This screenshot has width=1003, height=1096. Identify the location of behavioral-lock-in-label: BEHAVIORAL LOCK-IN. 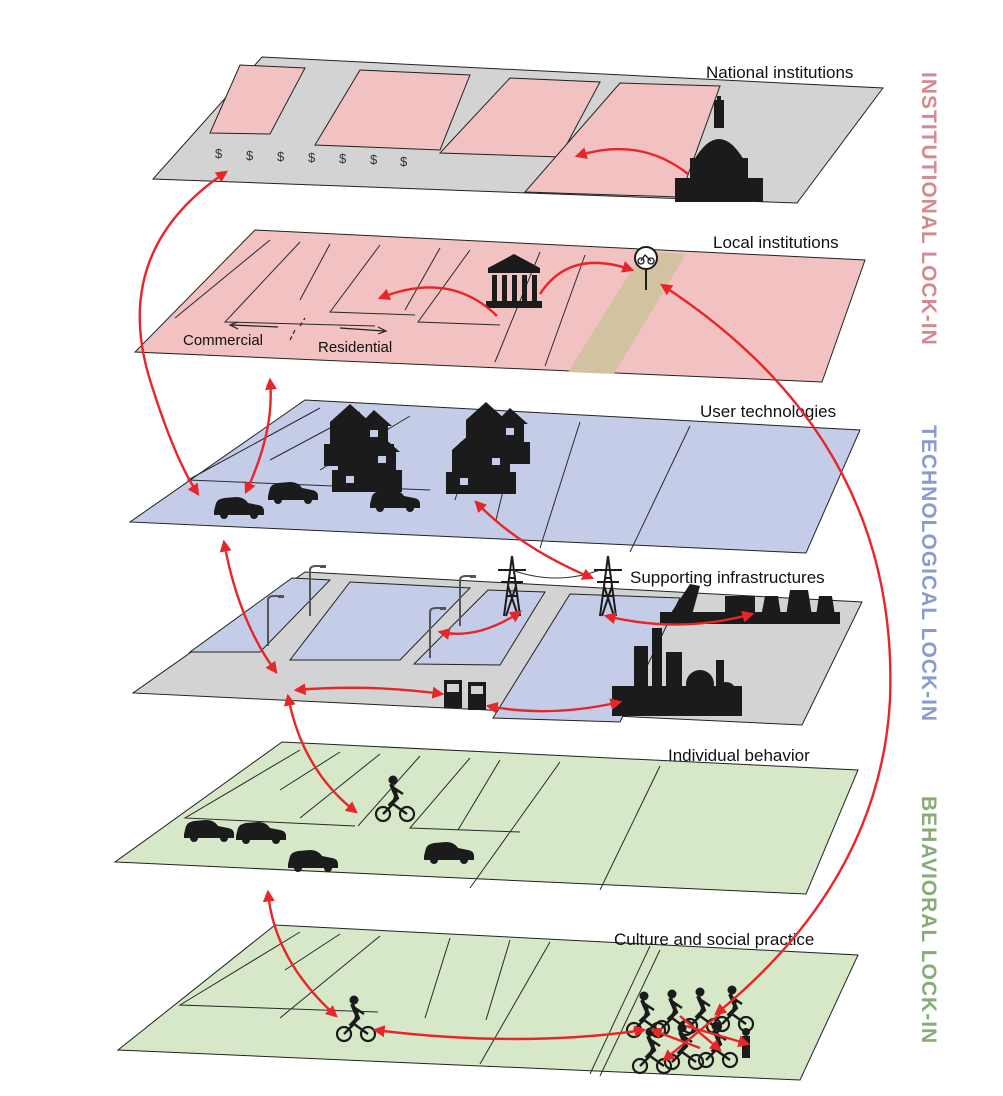
(928, 920).